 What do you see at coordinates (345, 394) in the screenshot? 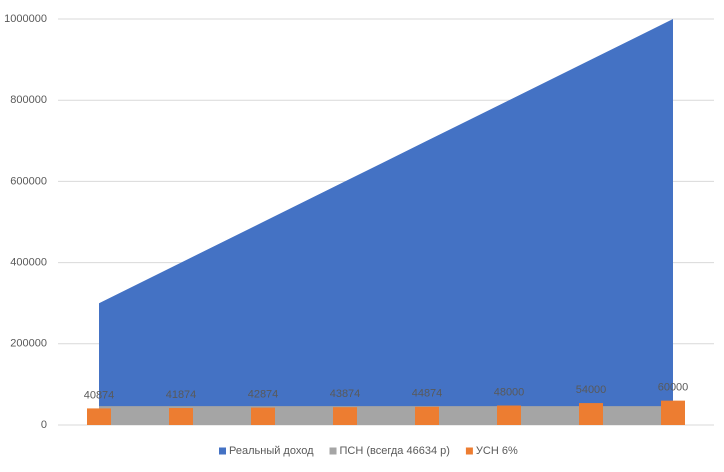
I see `data-label: 43874` at bounding box center [345, 394].